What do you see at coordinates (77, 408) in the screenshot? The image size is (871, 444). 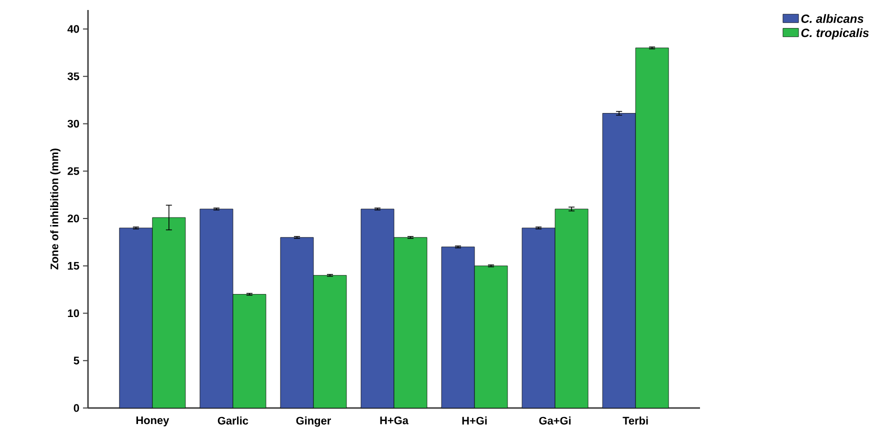 I see `y-tick-label: 0` at bounding box center [77, 408].